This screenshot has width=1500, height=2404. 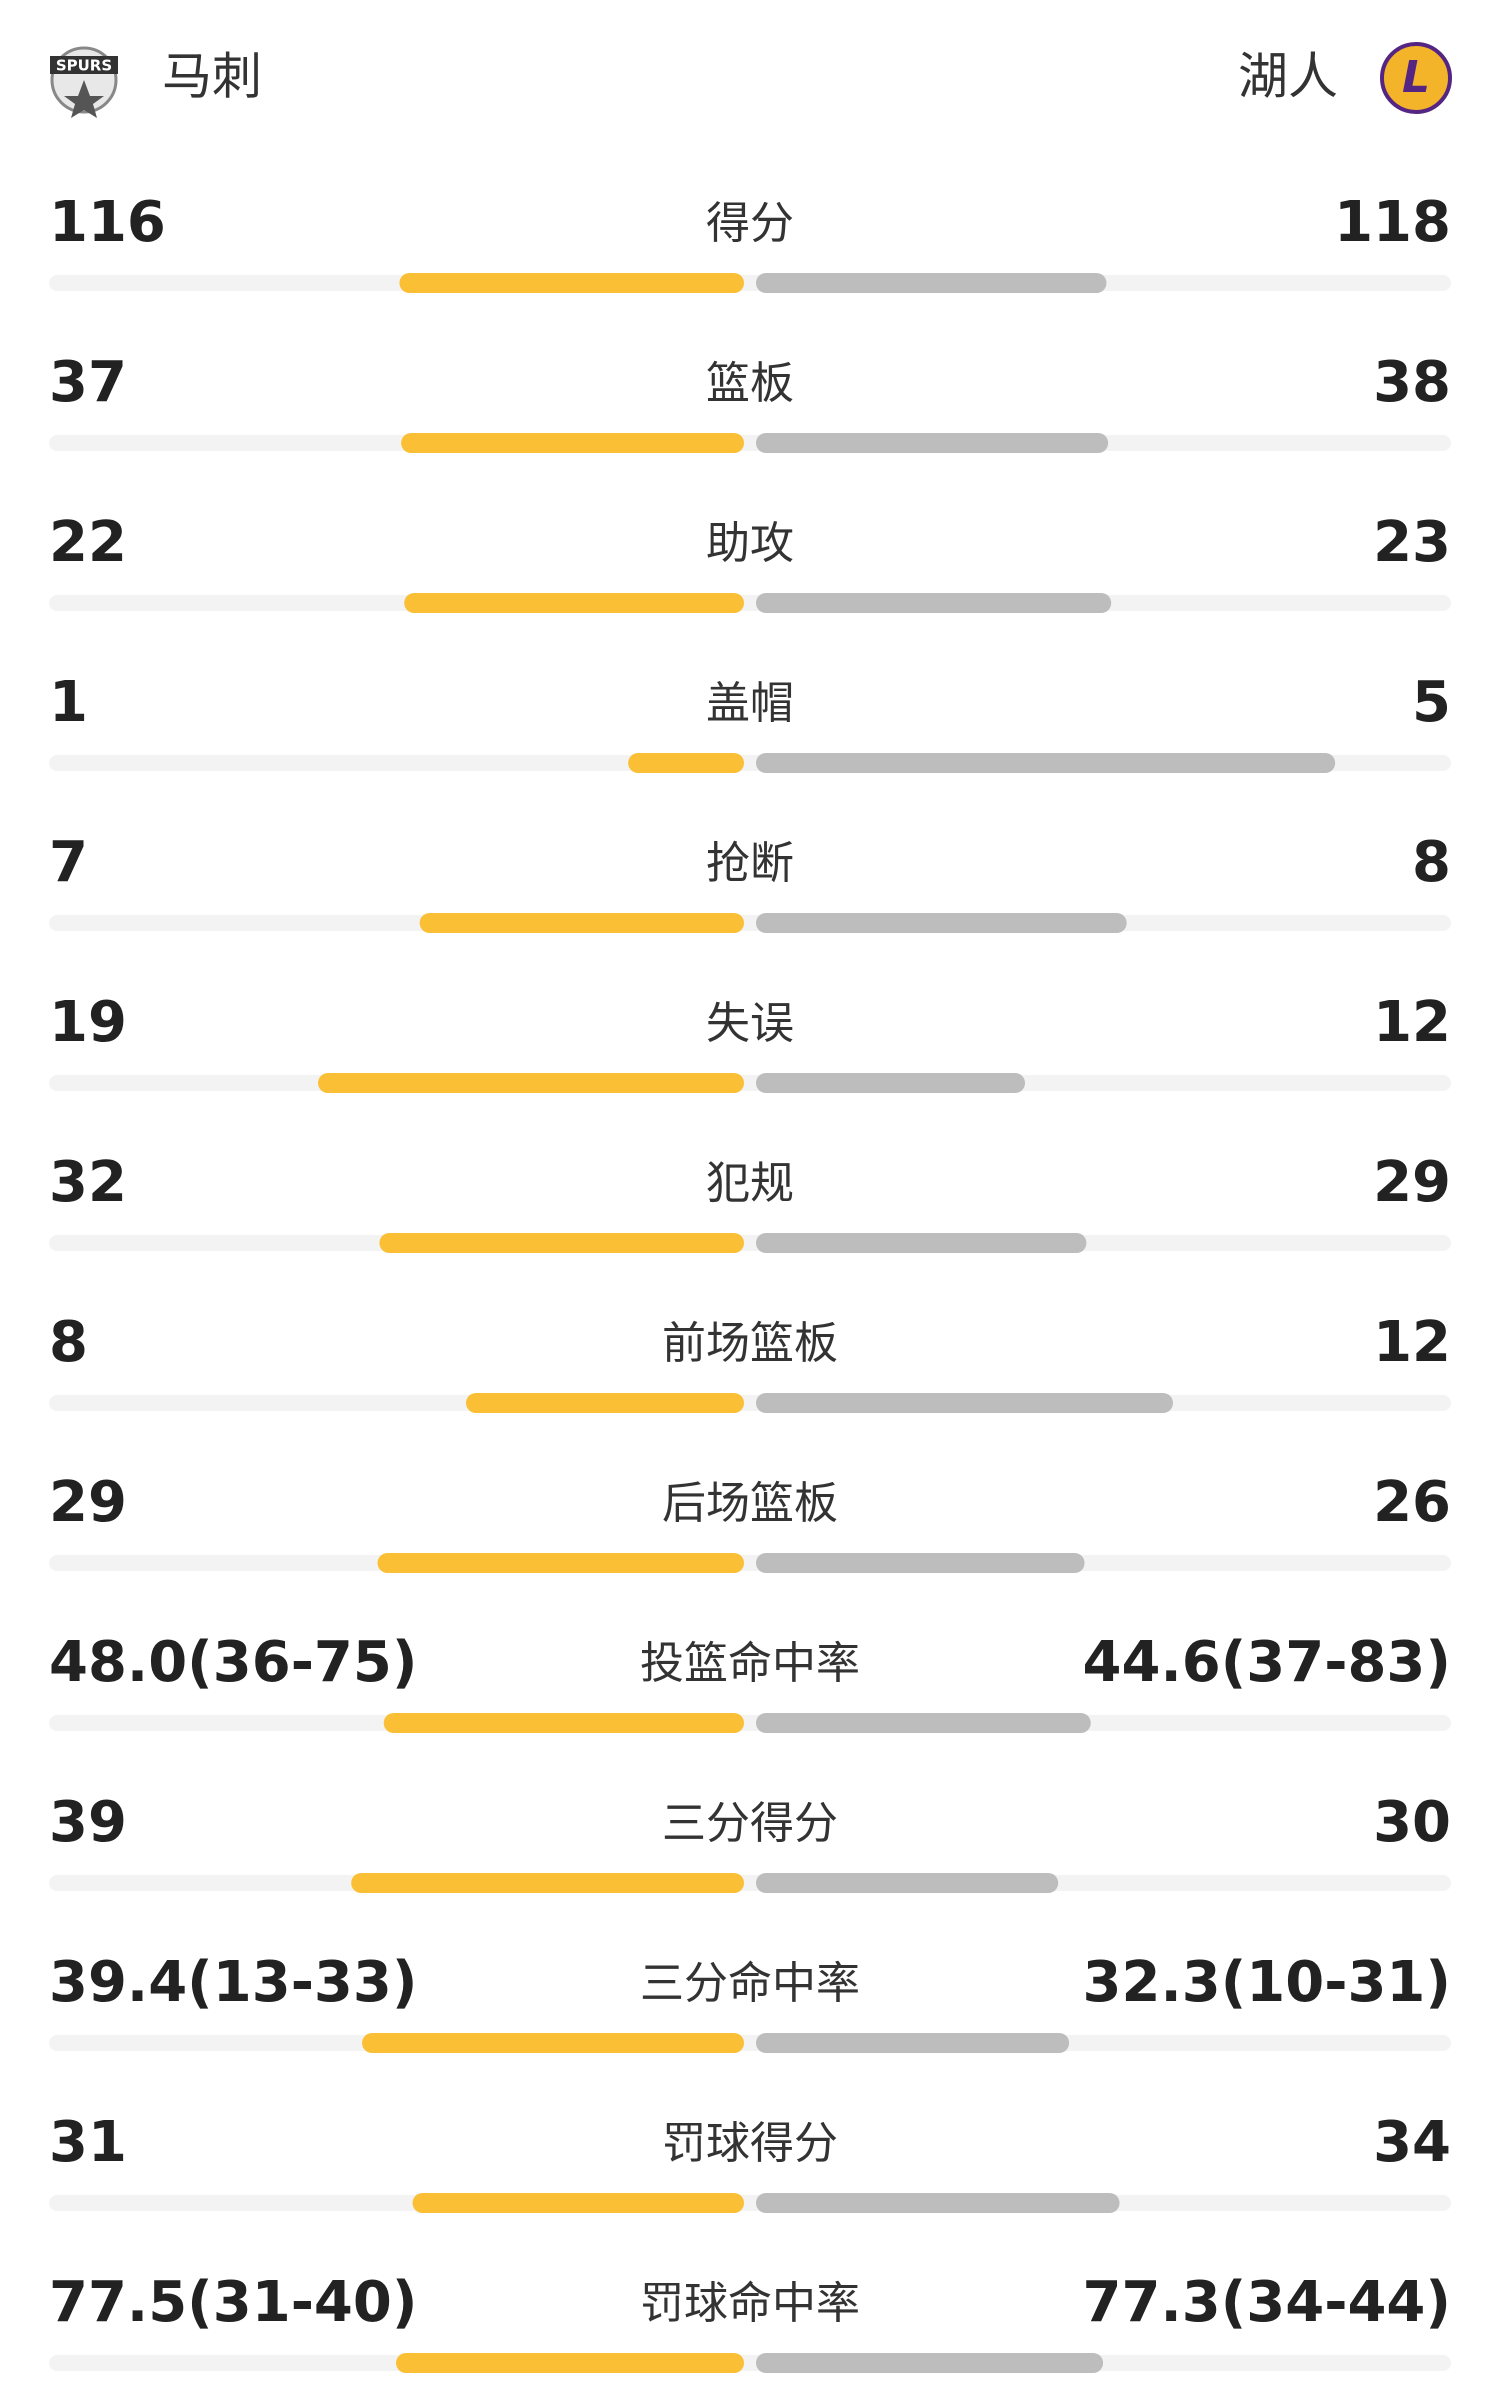 What do you see at coordinates (750, 543) in the screenshot?
I see `stat-label: 助攻` at bounding box center [750, 543].